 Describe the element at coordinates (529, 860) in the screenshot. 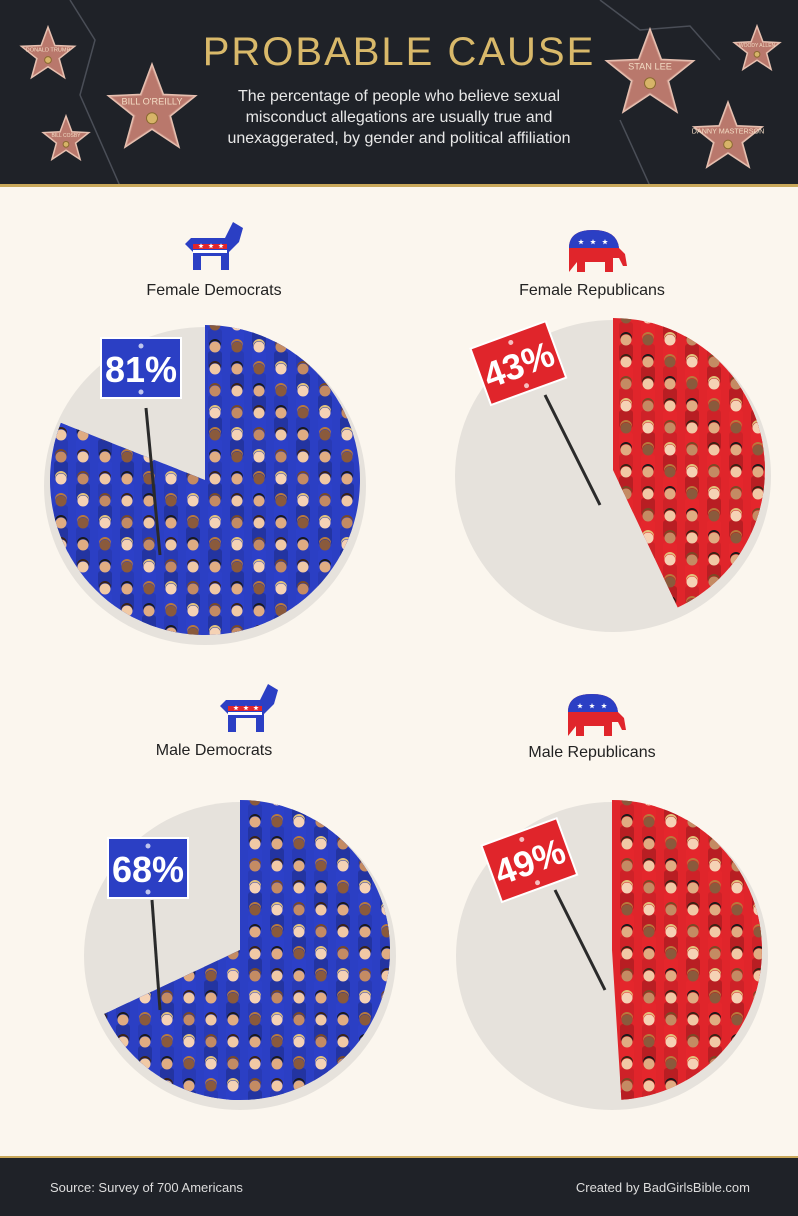

I see `percentage-sign: 49%` at that location.